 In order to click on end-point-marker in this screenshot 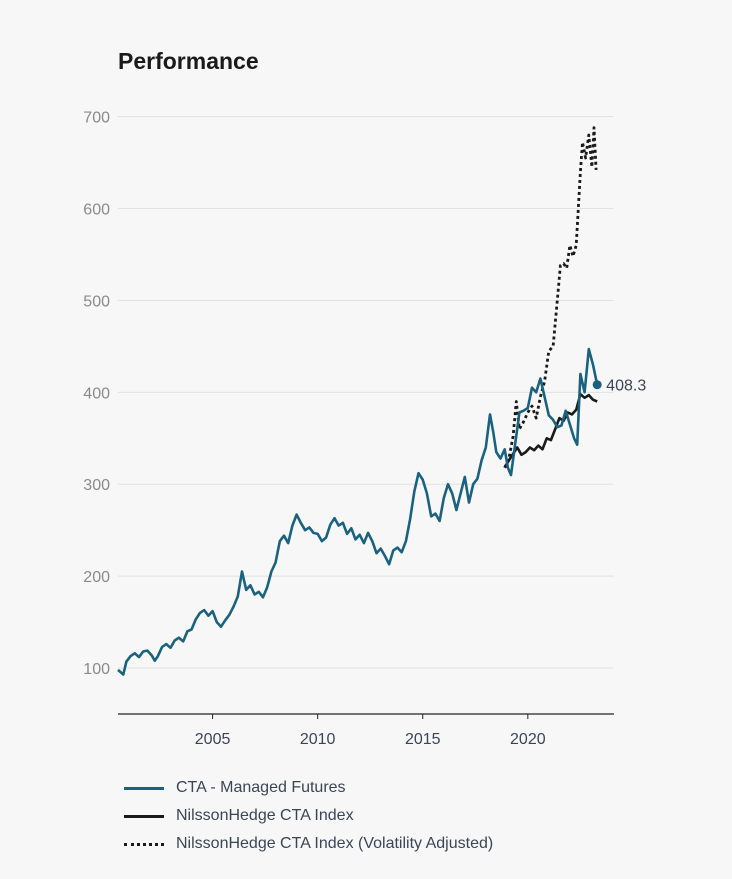, I will do `click(597, 385)`.